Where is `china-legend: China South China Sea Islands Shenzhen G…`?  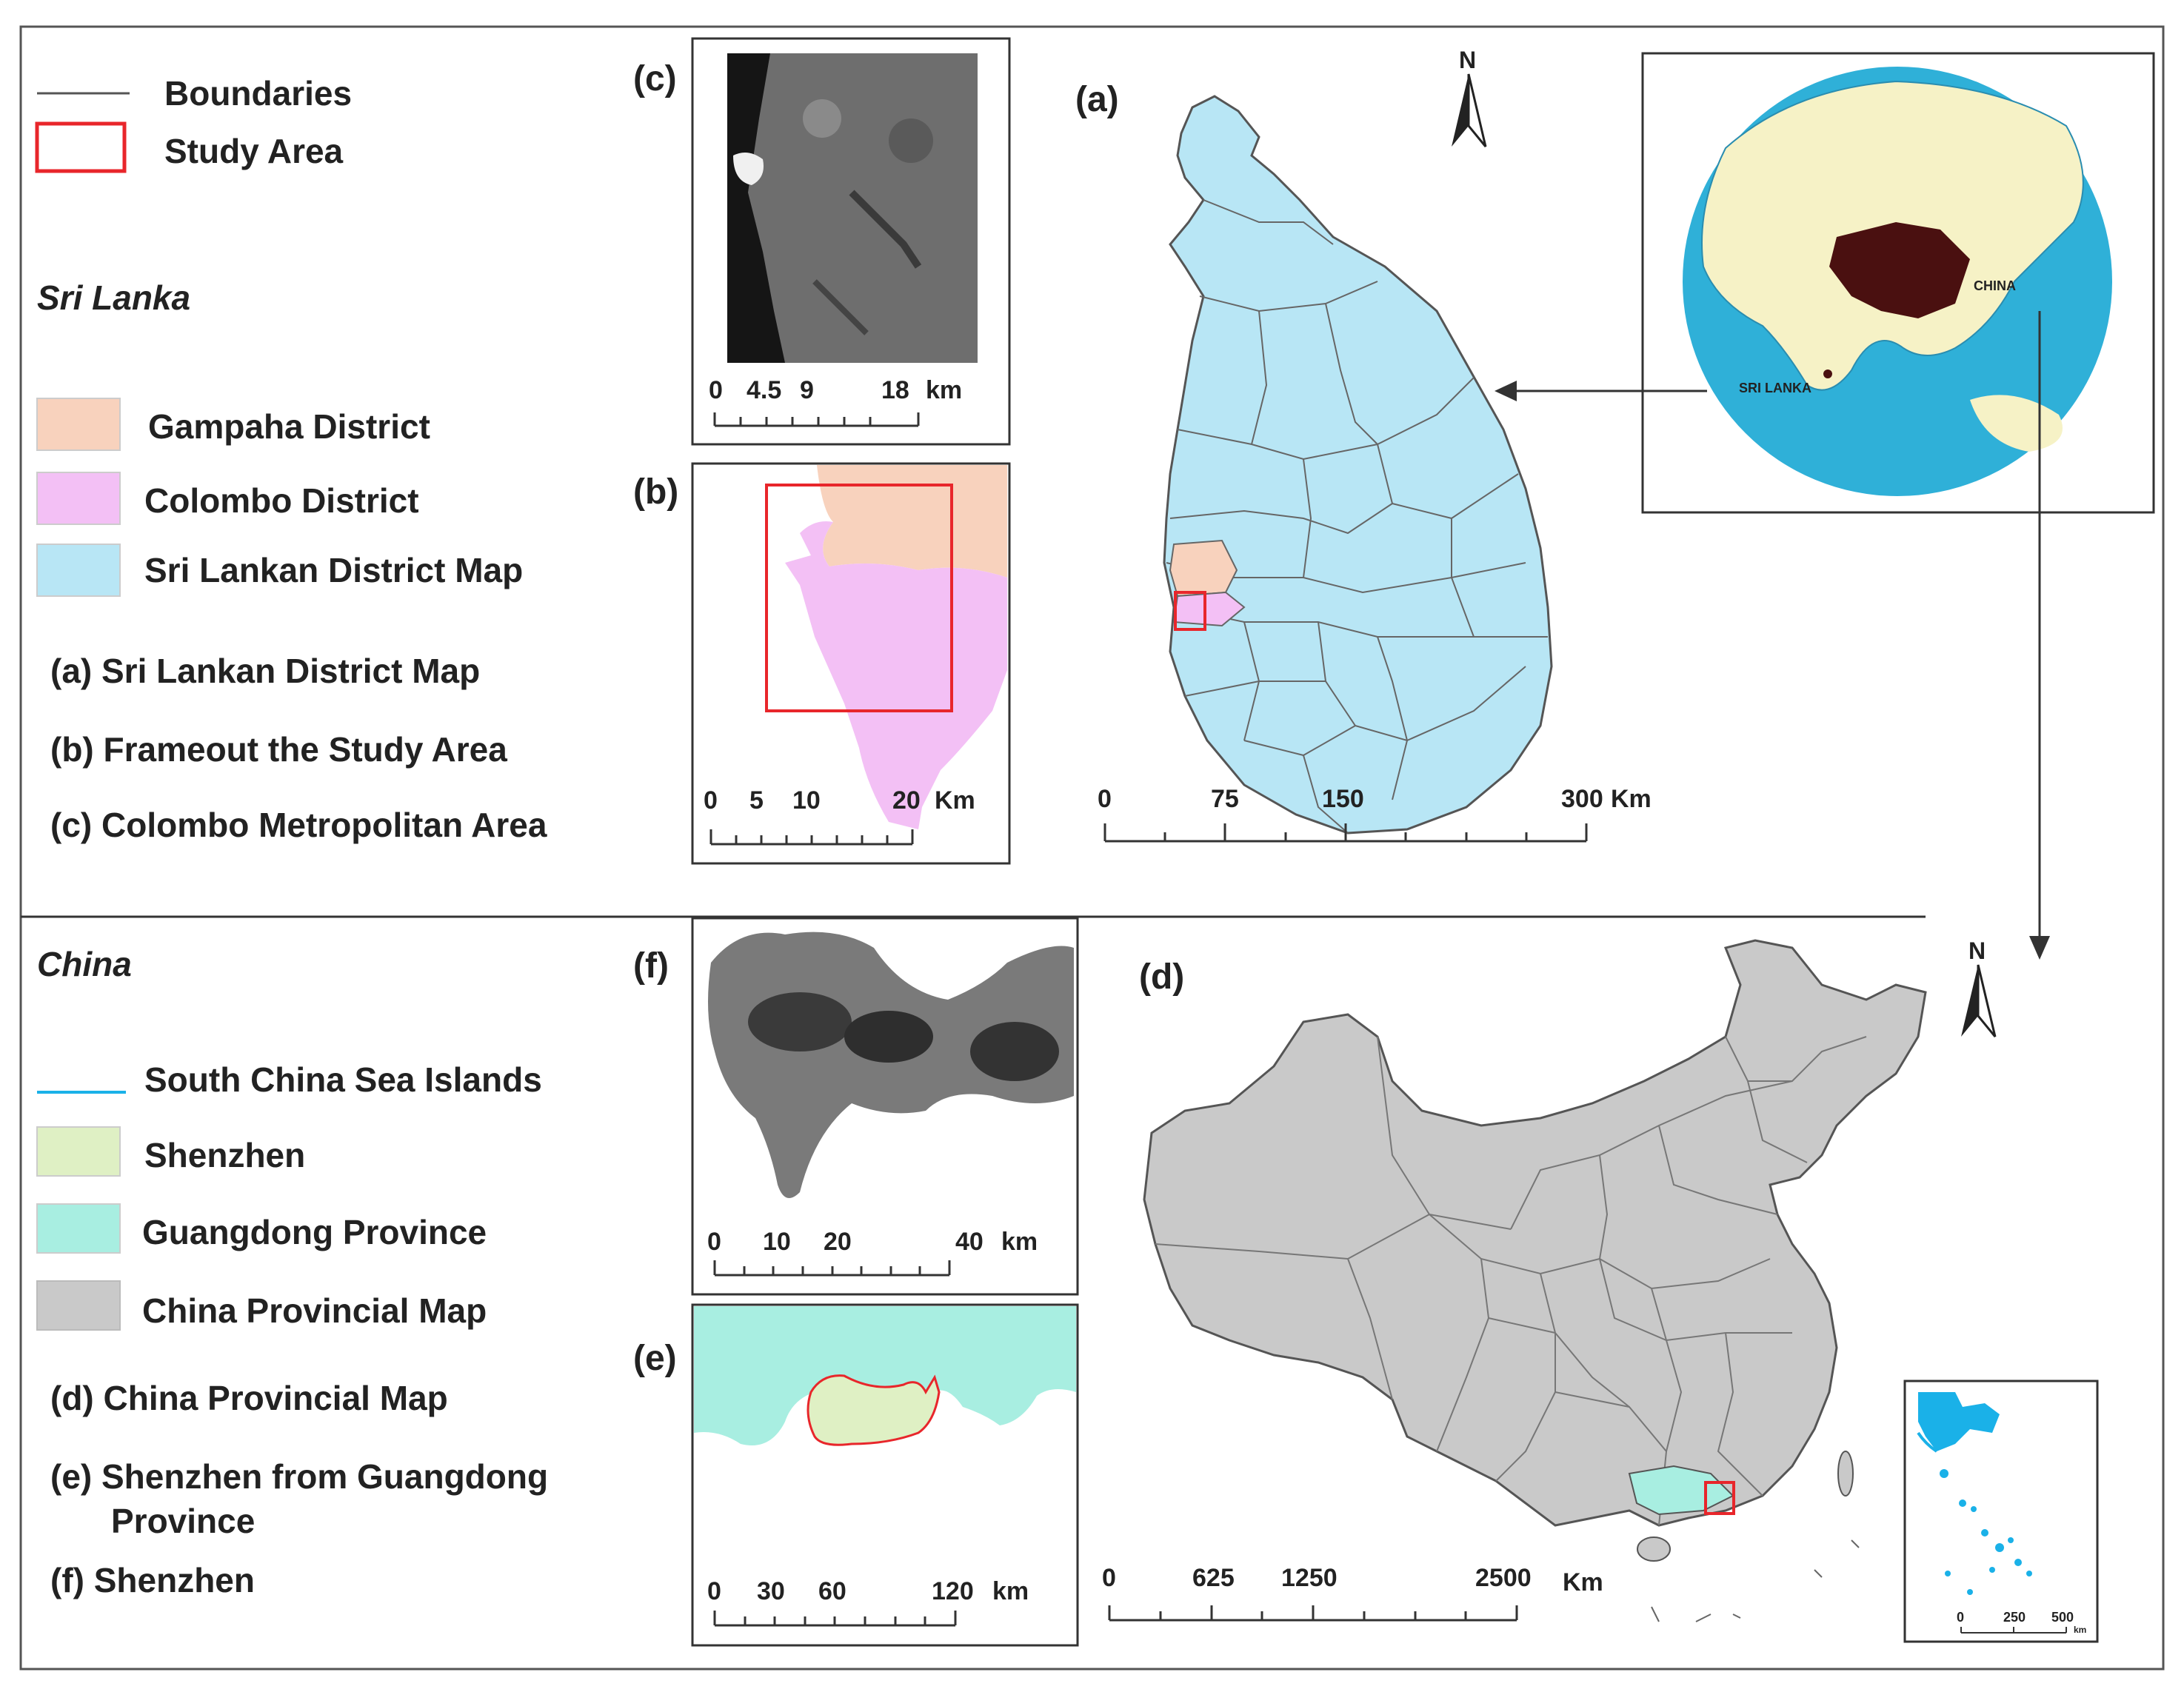
china-legend: China South China Sea Islands Shenzhen G… is located at coordinates (292, 1272).